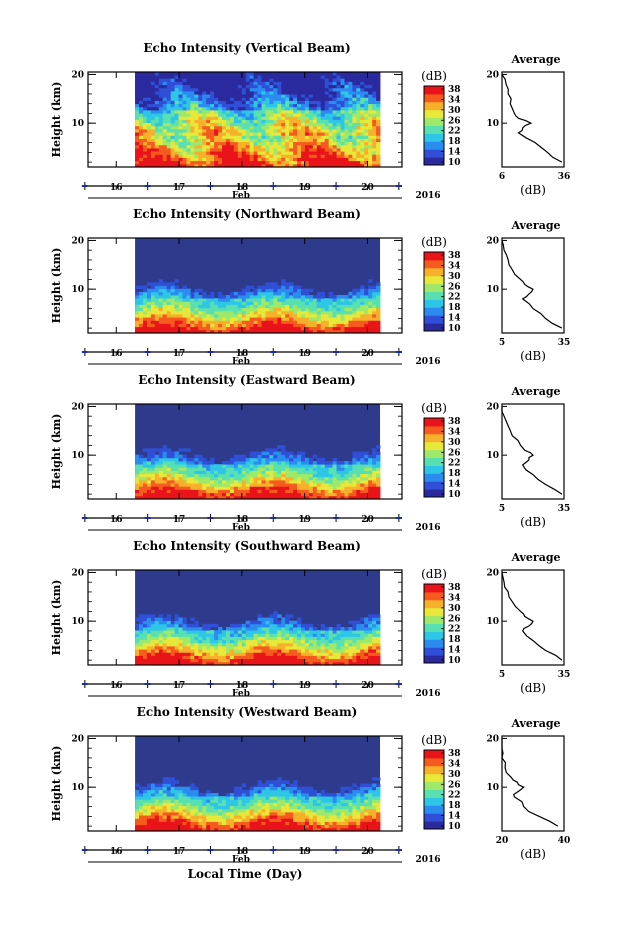  Describe the element at coordinates (77, 290) in the screenshot. I see `y-tick-label: 10` at that location.